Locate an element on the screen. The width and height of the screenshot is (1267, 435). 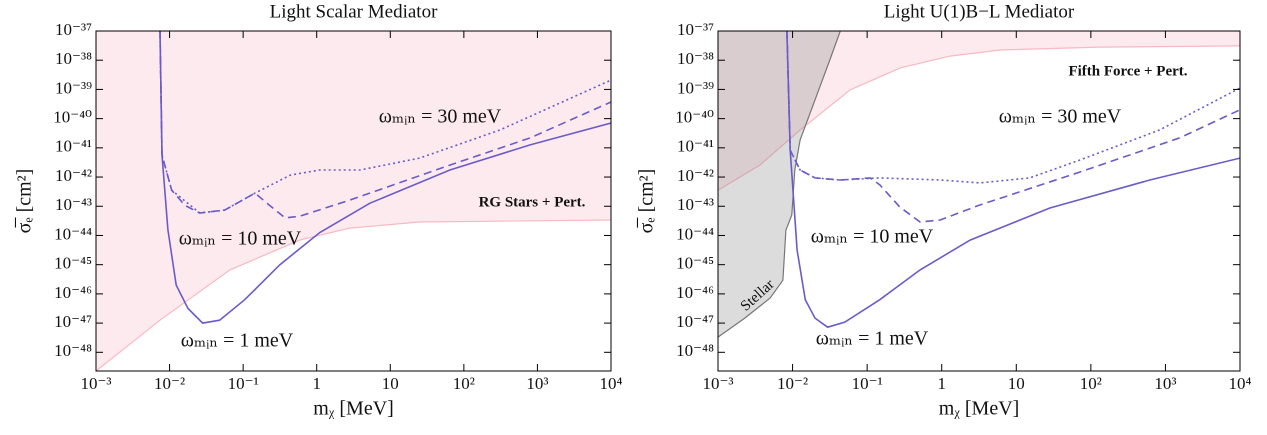
annotation: RG Stars + Pert. is located at coordinates (532, 202).